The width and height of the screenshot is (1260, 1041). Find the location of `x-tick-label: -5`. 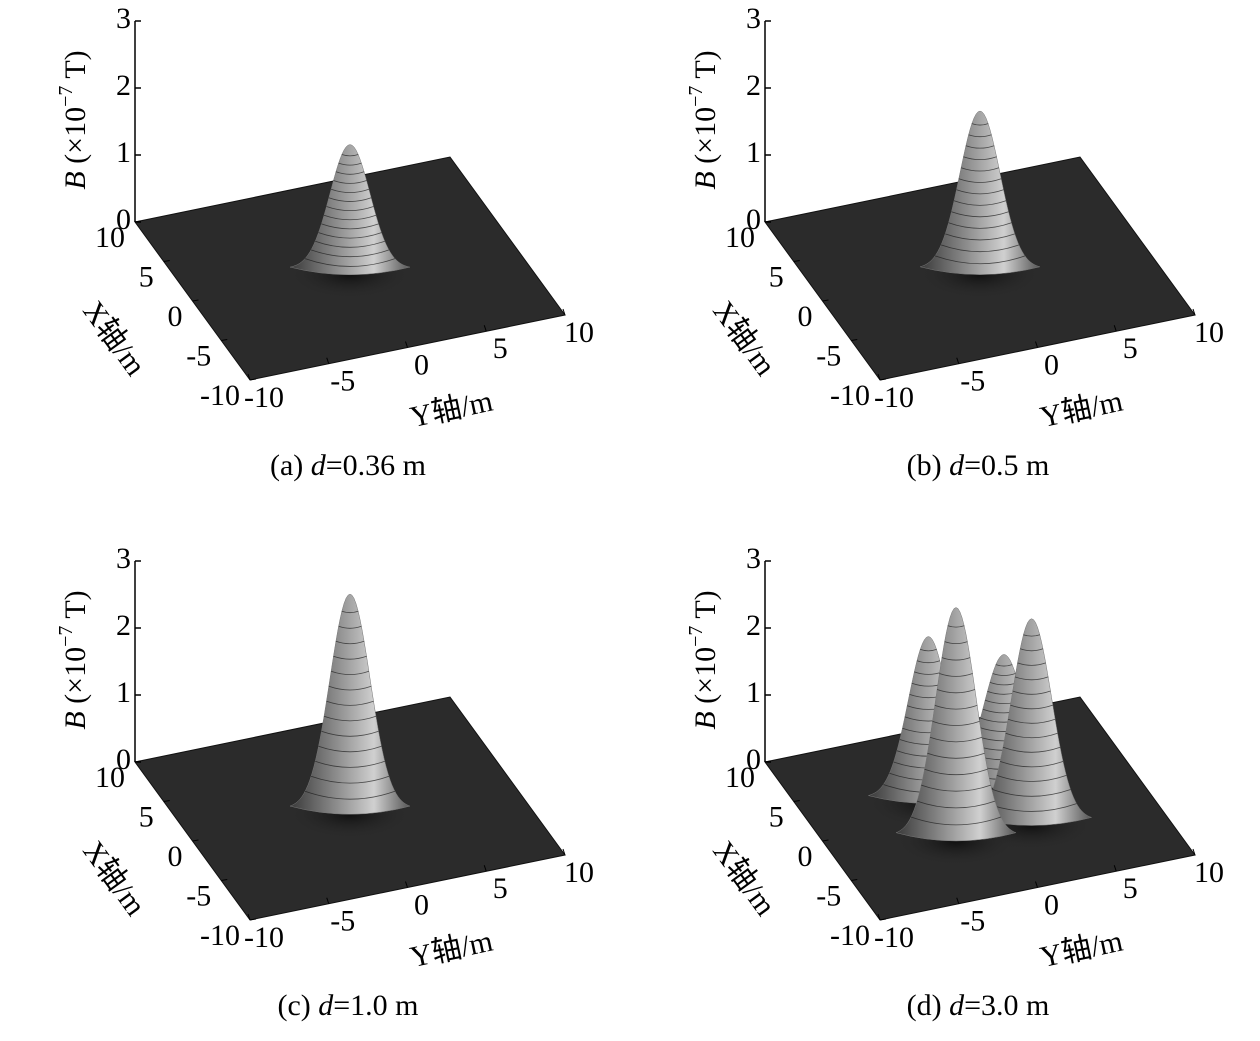

x-tick-label: -5 is located at coordinates (198, 895).